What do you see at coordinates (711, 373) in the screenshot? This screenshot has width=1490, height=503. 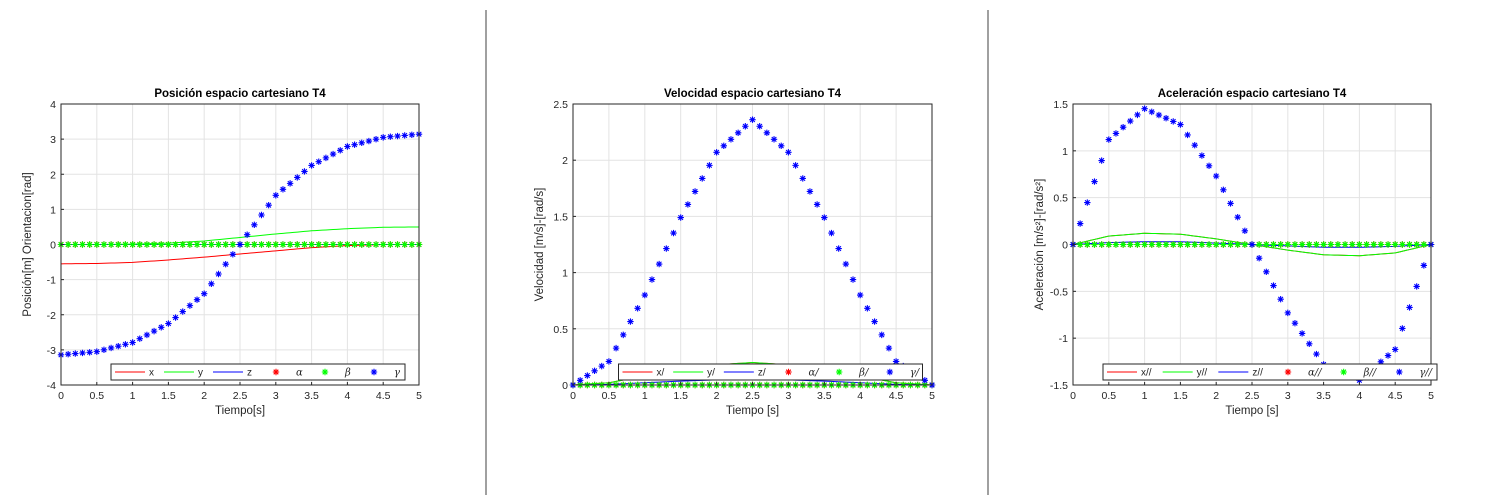 I see `legend-label: y/` at bounding box center [711, 373].